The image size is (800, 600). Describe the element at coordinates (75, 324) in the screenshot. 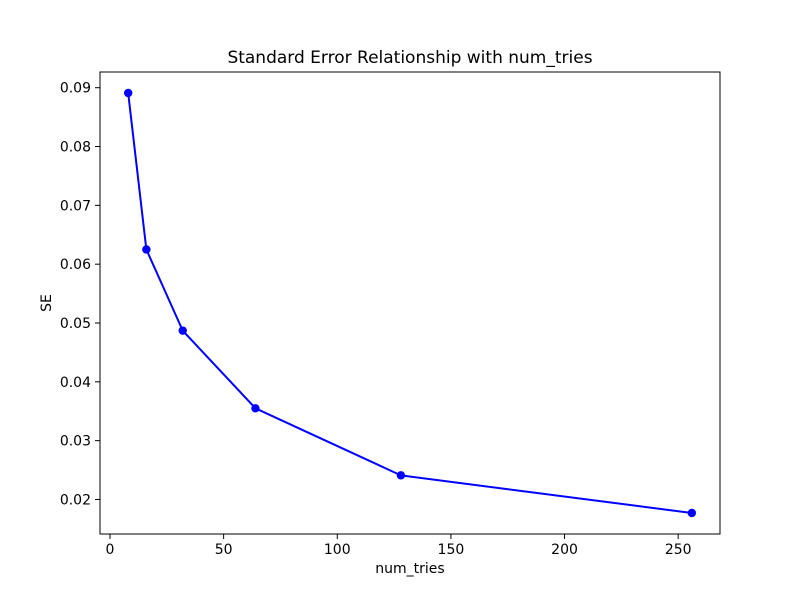

I see `y-tick-label: 0.05` at that location.